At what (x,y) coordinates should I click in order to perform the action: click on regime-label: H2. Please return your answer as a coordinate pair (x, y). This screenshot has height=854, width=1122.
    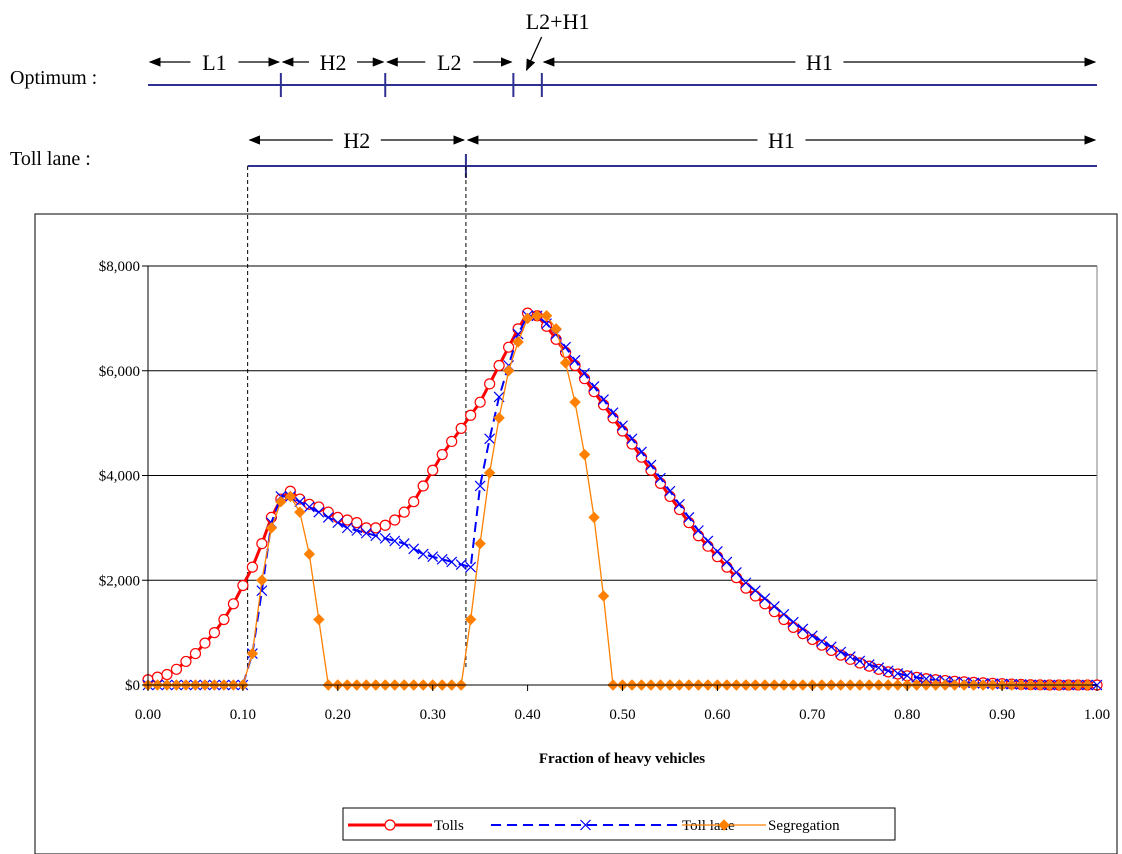
    Looking at the image, I should click on (333, 62).